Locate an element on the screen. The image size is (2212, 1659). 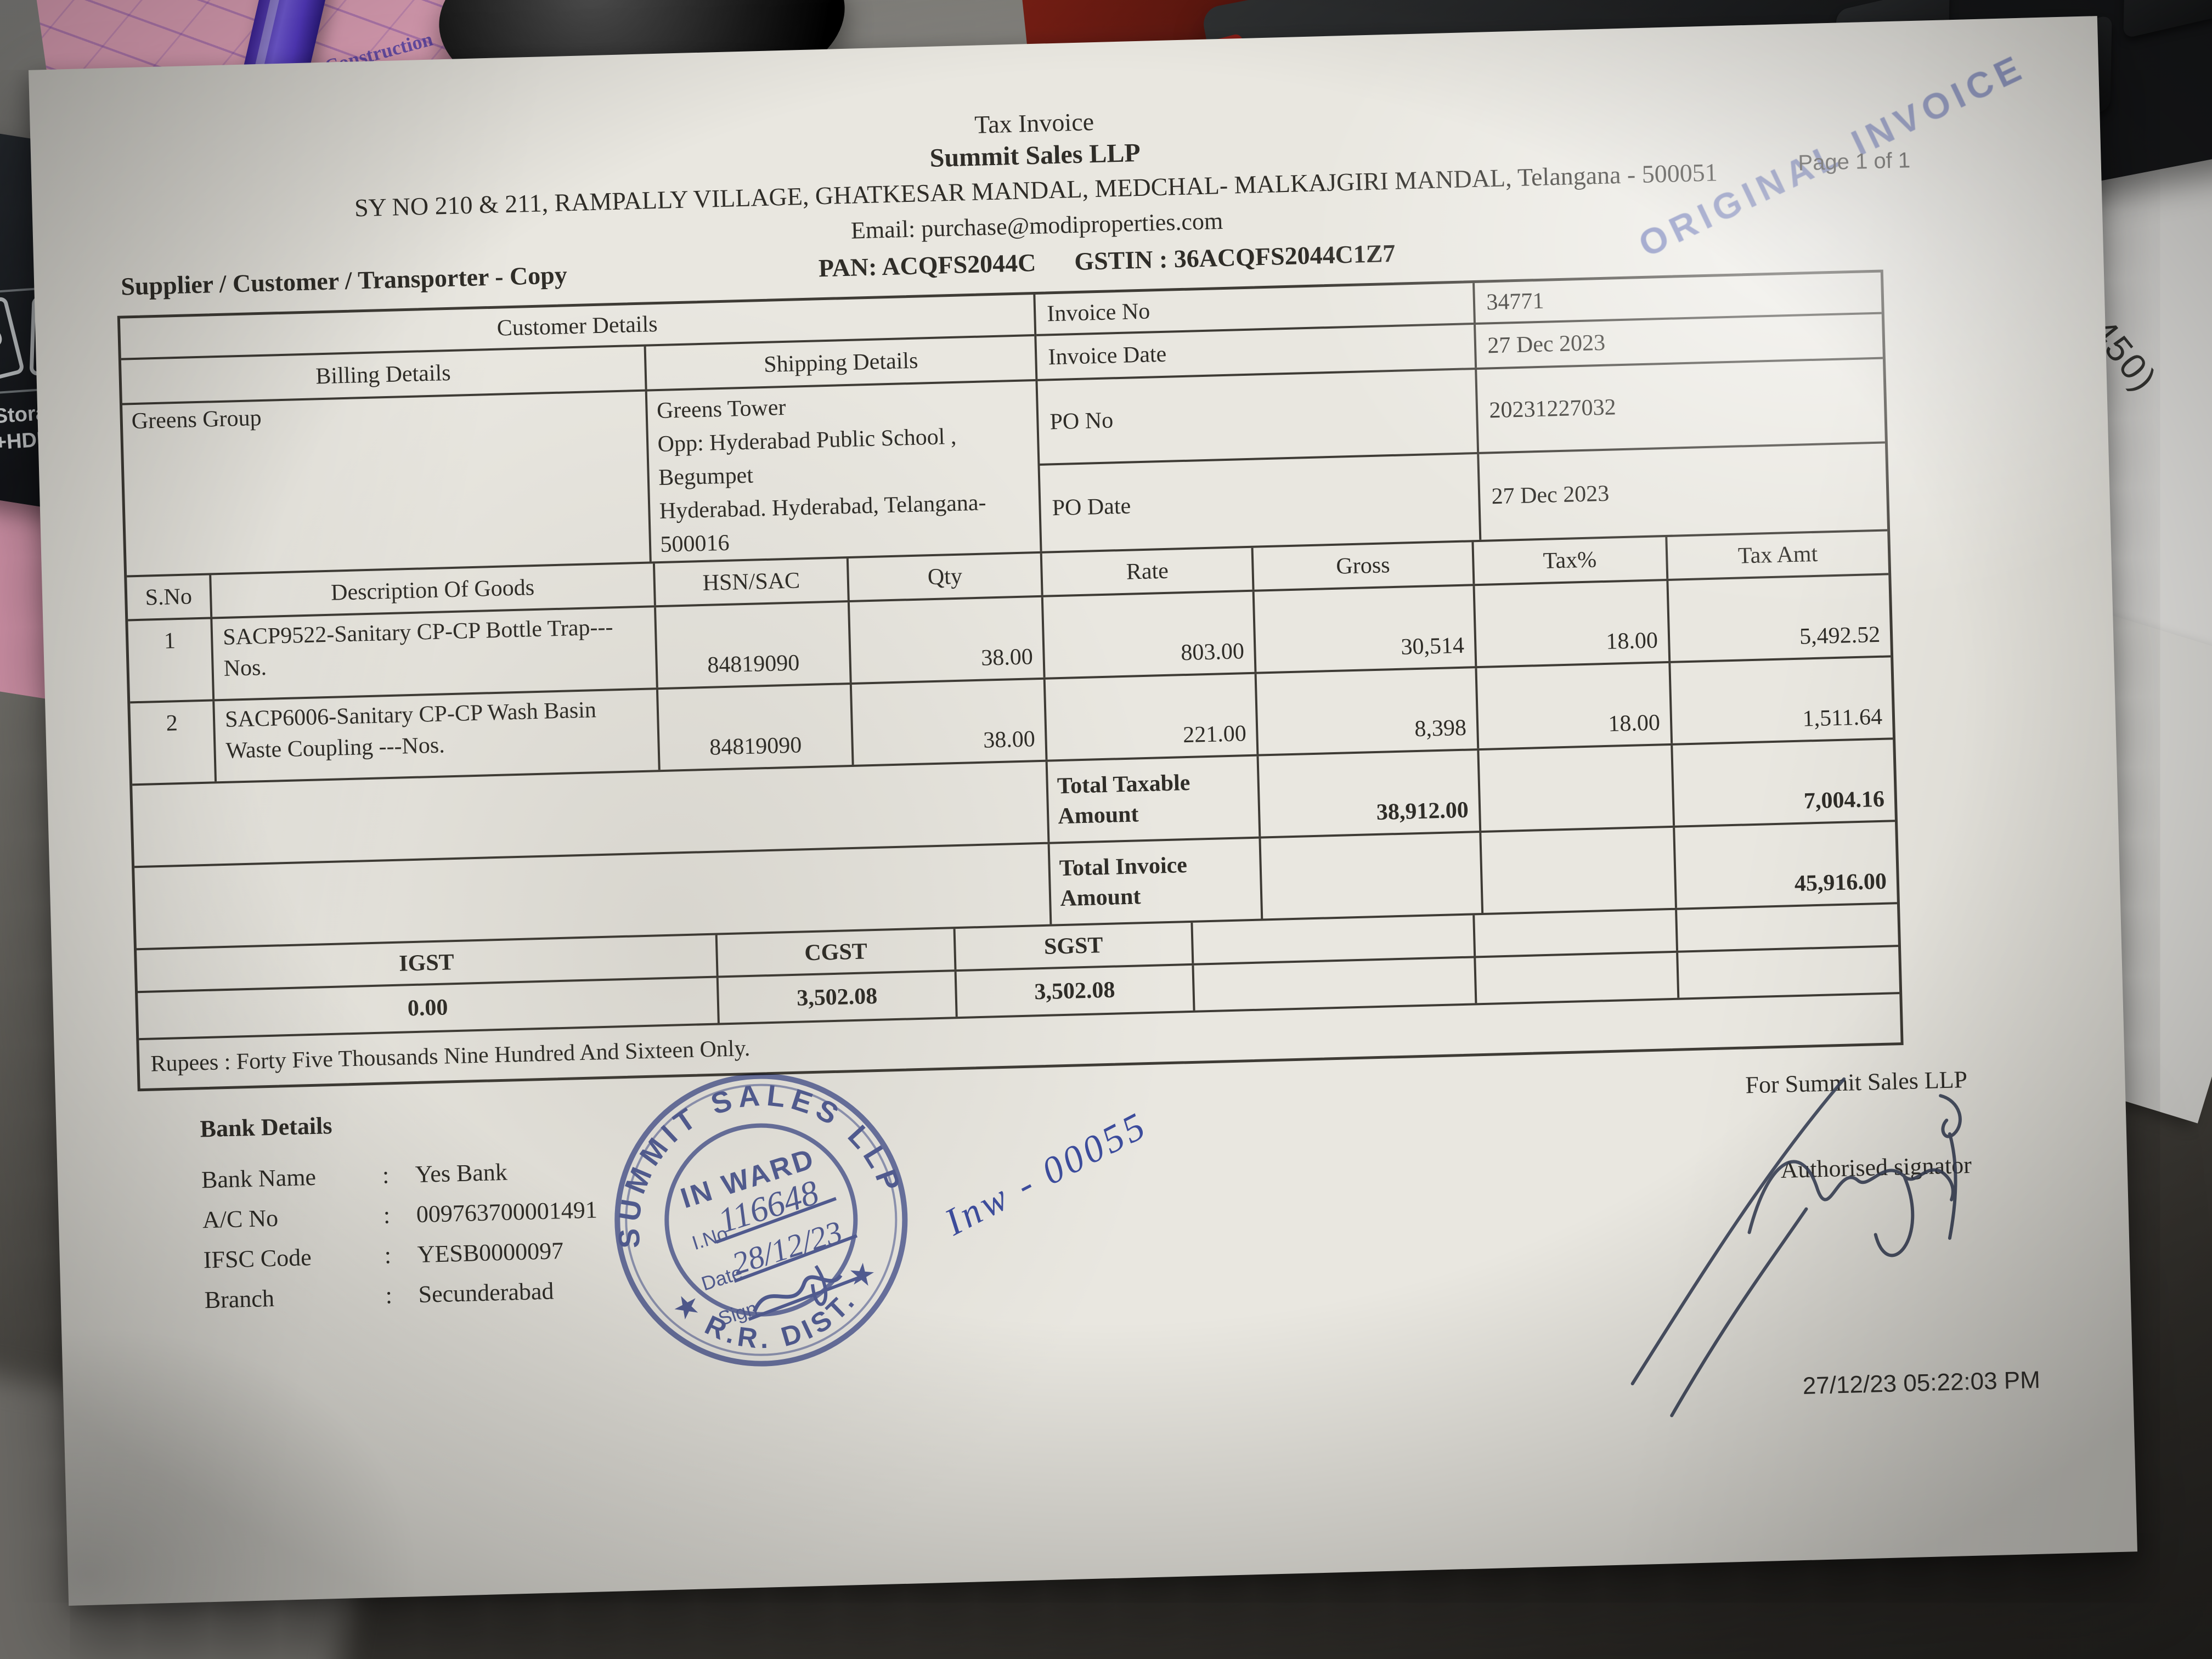
pan-gstin-line: PAN: ACQFS2044C GSTIN : 36ACQFS2044C1Z7 is located at coordinates (1126, 260).